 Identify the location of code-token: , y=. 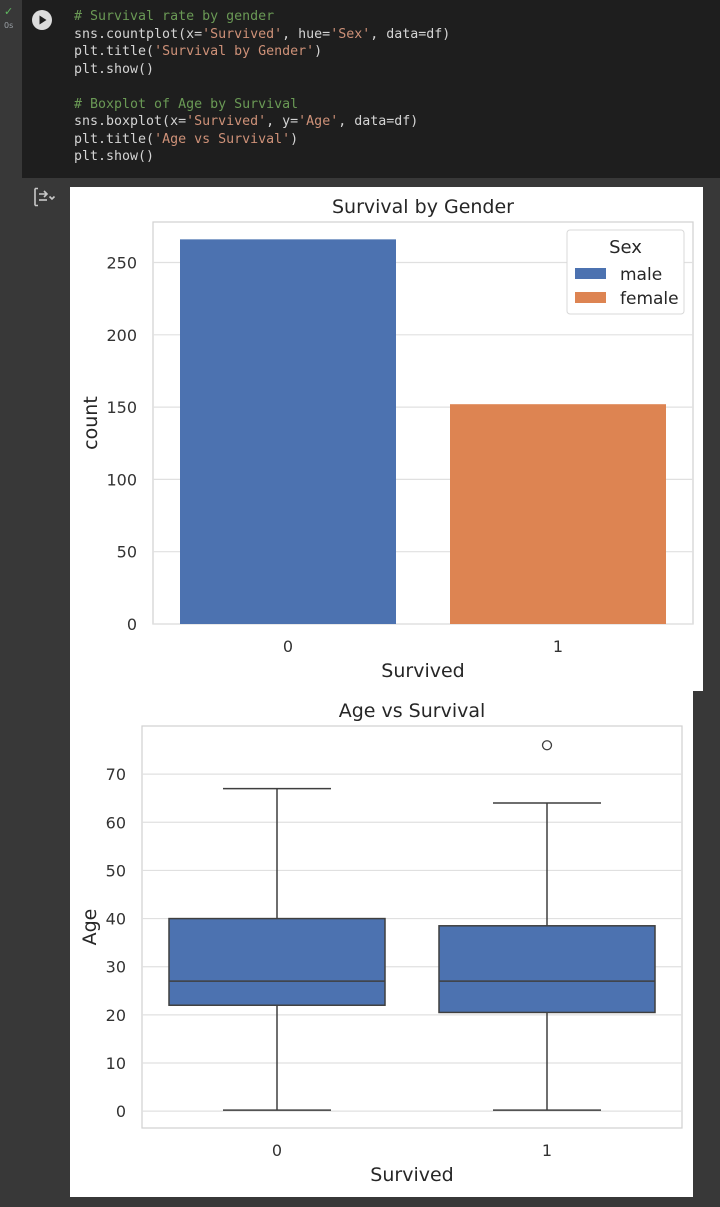
(282, 121).